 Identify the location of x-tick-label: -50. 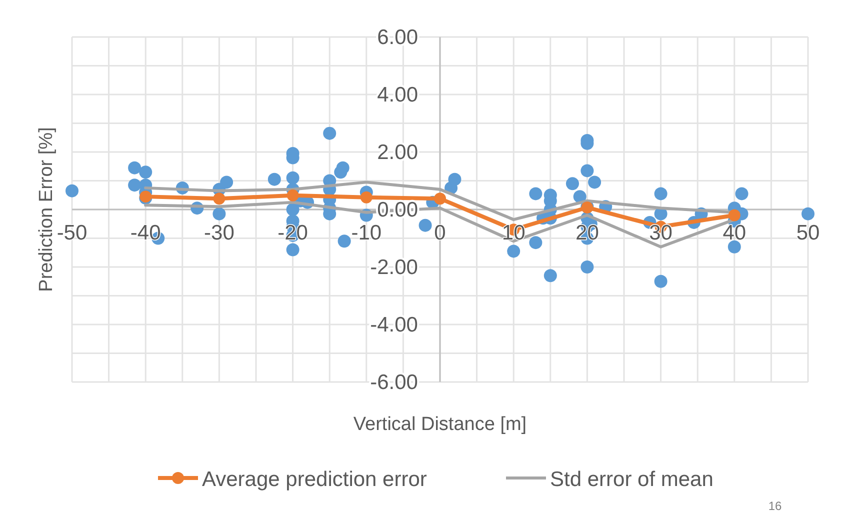
(72, 233).